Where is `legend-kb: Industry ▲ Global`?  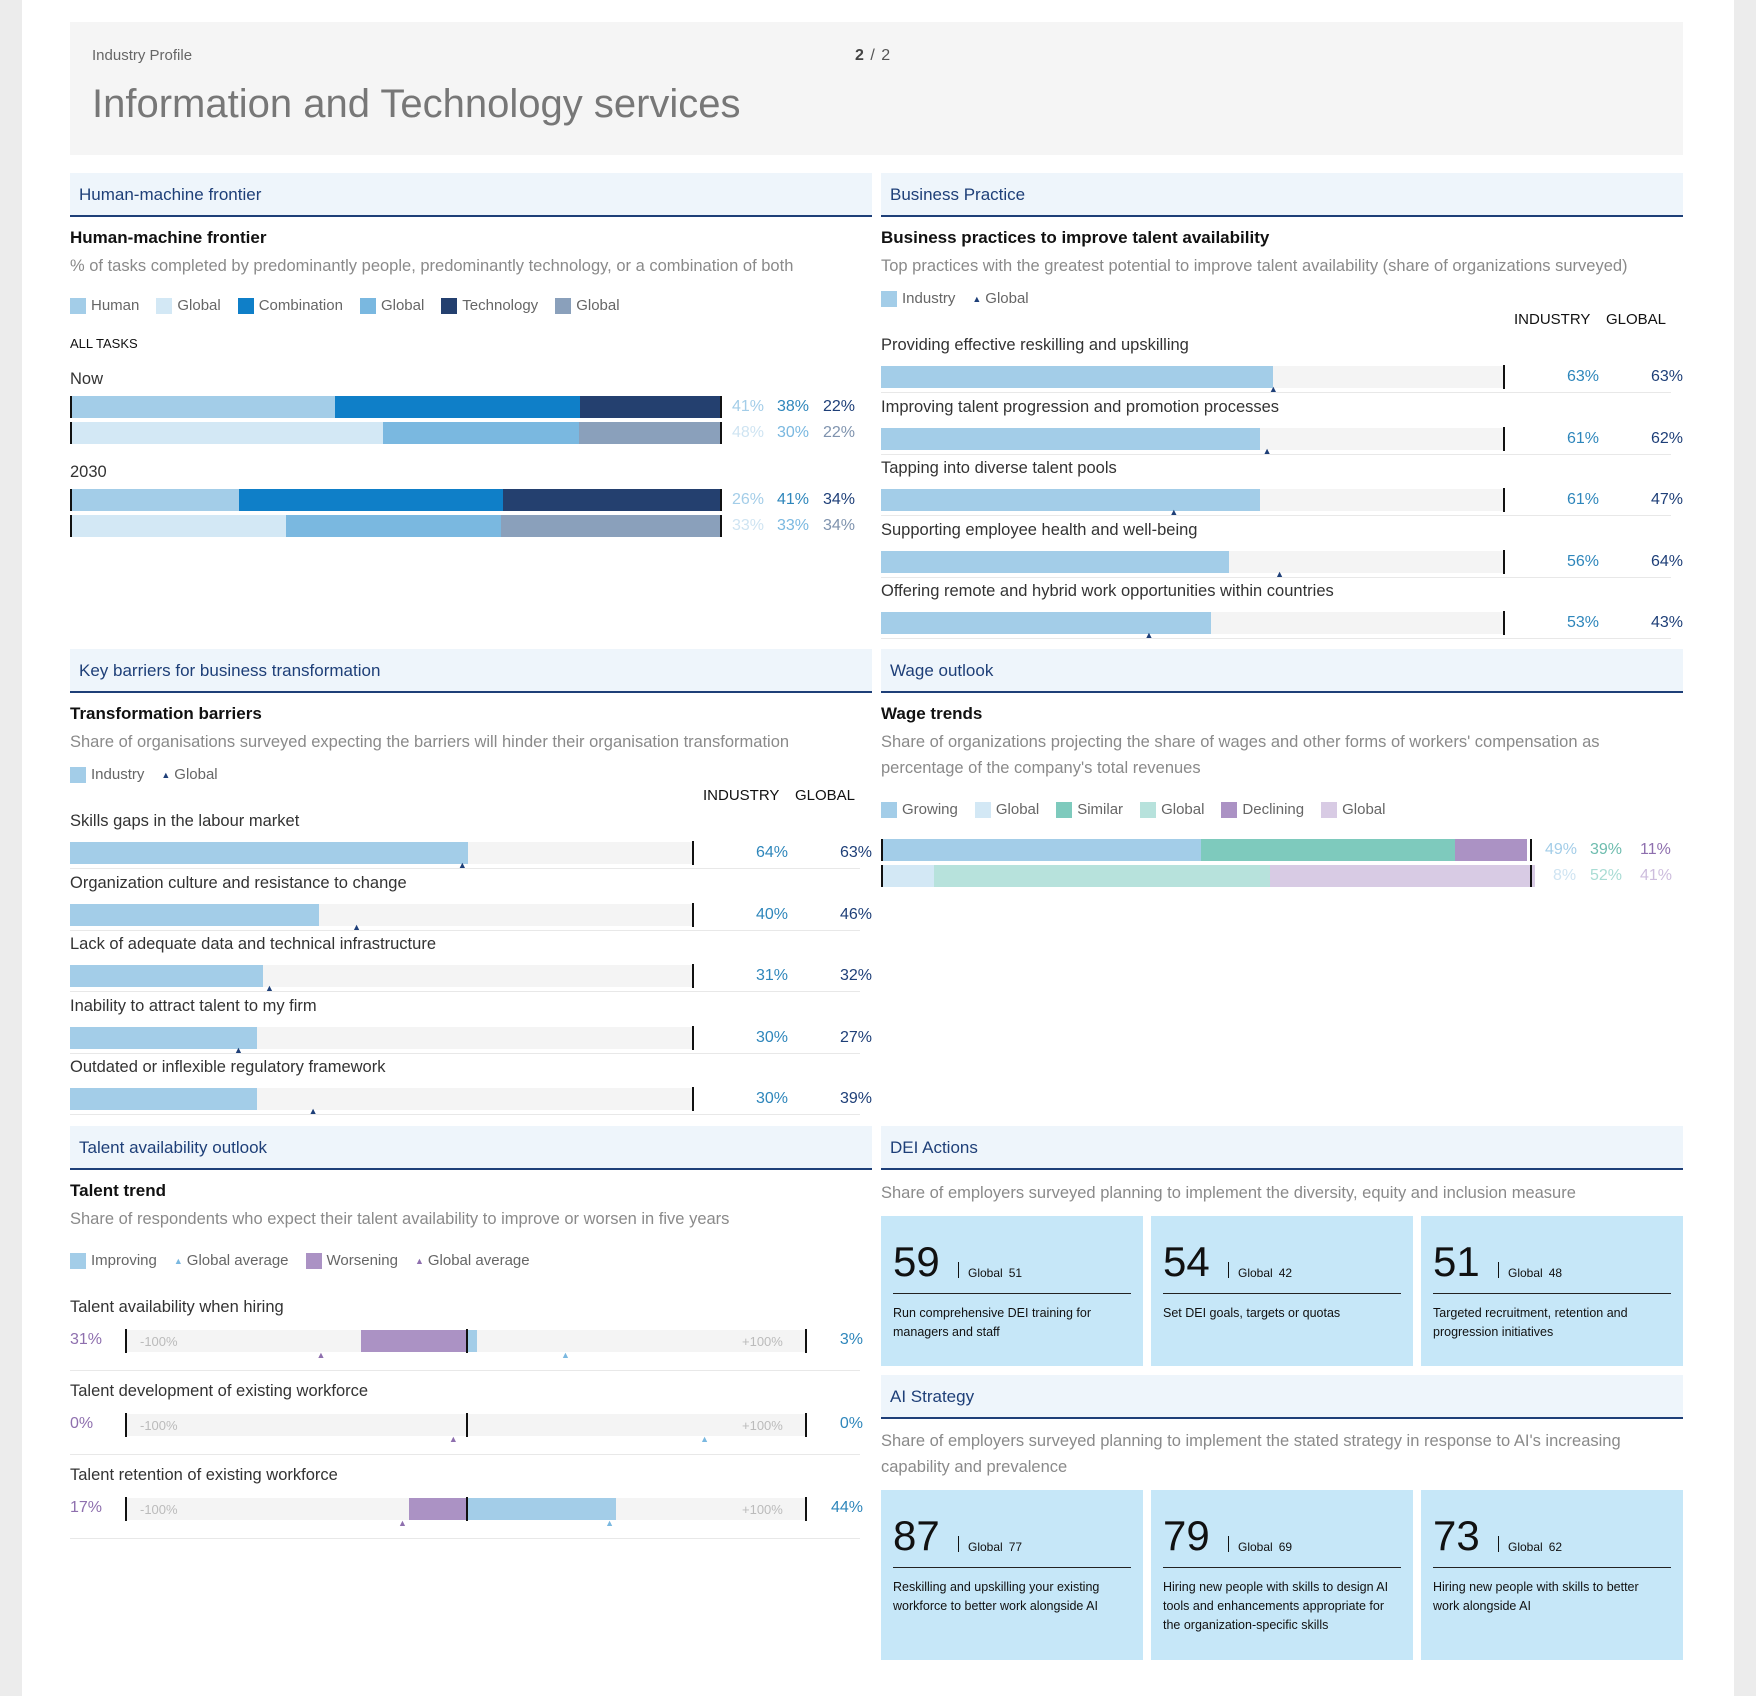
legend-kb: Industry ▲ Global is located at coordinates (152, 774).